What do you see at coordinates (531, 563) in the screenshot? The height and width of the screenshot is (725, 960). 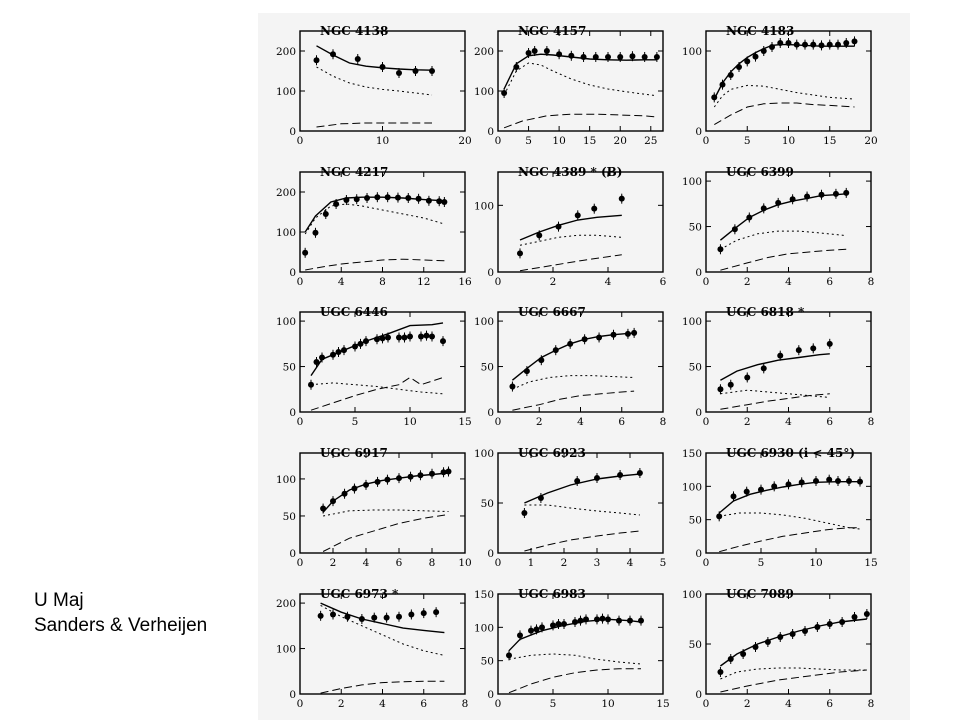 I see `x-tick-label: 1` at bounding box center [531, 563].